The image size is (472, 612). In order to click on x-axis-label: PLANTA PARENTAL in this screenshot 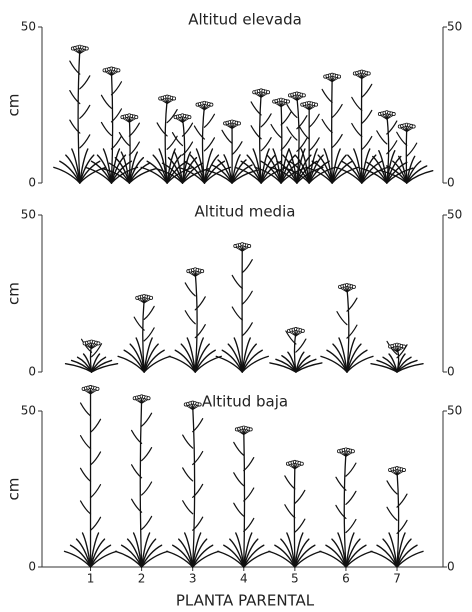, I will do `click(245, 601)`.